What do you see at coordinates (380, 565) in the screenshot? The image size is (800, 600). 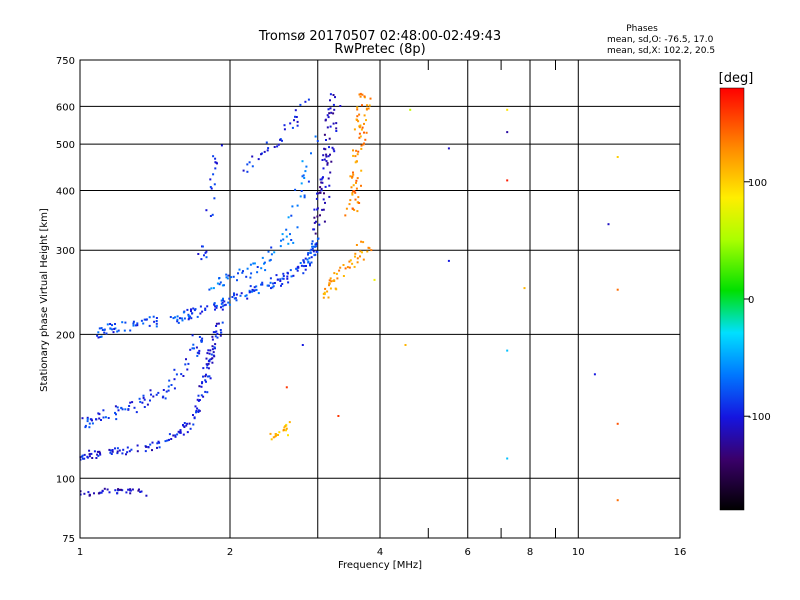 I see `x-axis-label: Frequency [MHz]` at bounding box center [380, 565].